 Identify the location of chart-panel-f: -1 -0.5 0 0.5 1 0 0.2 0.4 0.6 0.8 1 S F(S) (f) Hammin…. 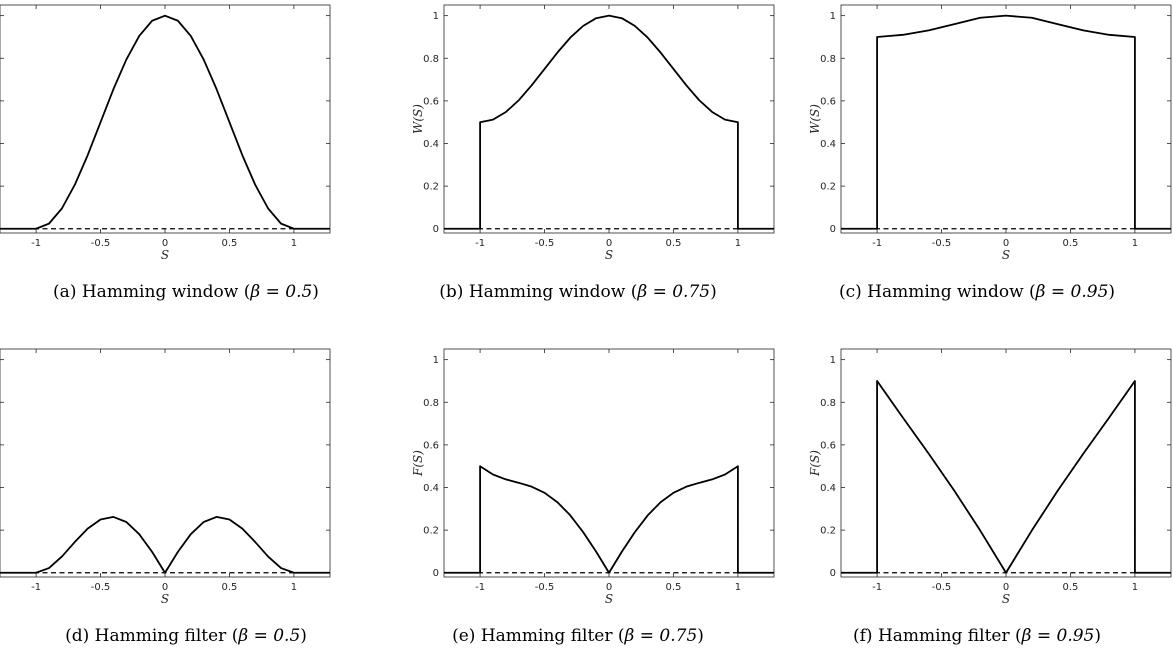
(990, 497).